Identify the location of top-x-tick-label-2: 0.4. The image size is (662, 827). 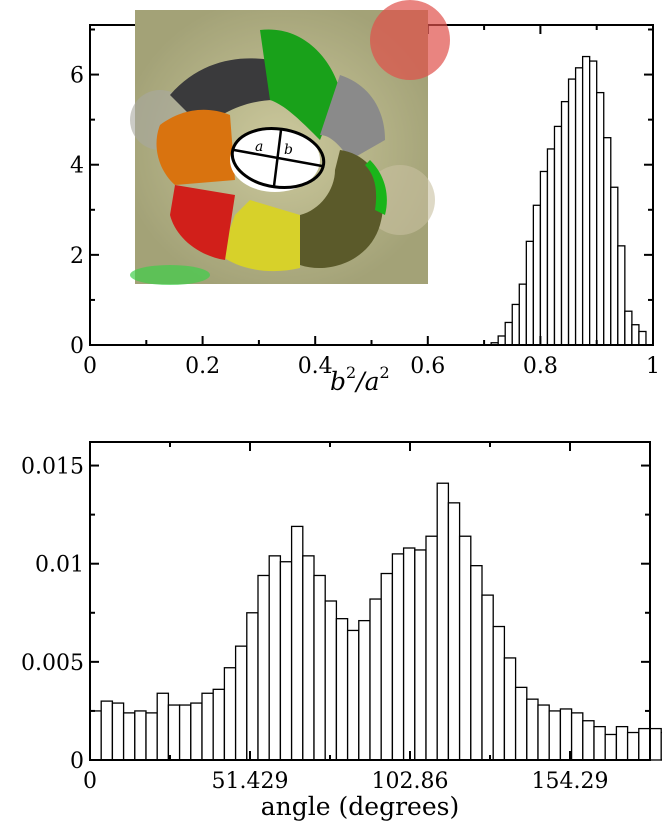
(315, 366).